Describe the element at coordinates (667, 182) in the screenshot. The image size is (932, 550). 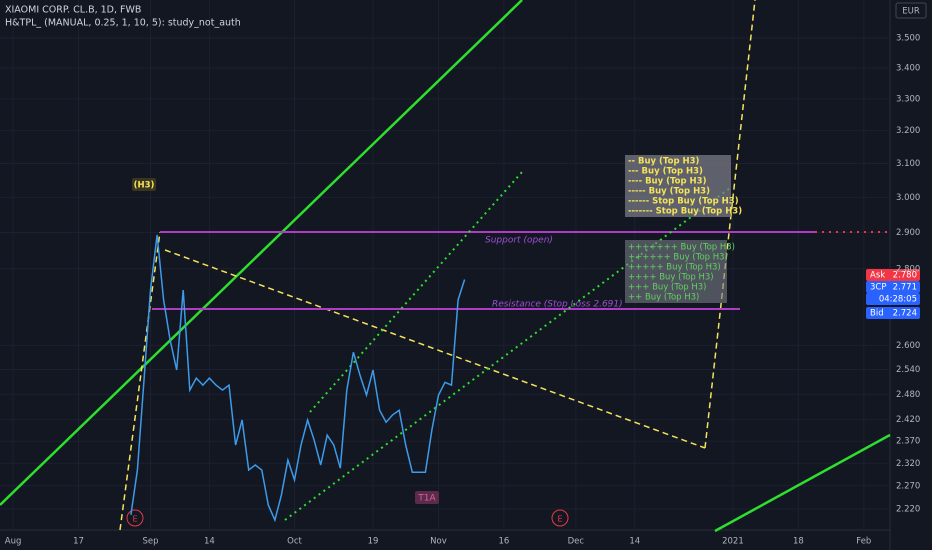
I see `signal-text: ---- Buy (Top H3)` at that location.